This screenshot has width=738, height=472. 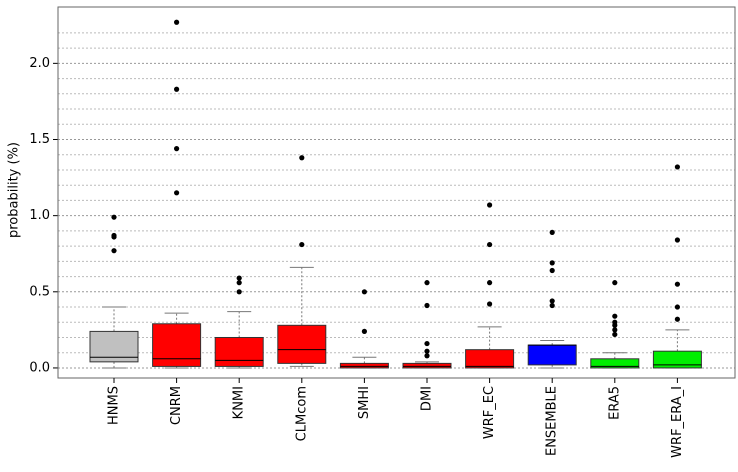 I want to click on x-tick-label: ENSEMBLE, so click(x=552, y=421).